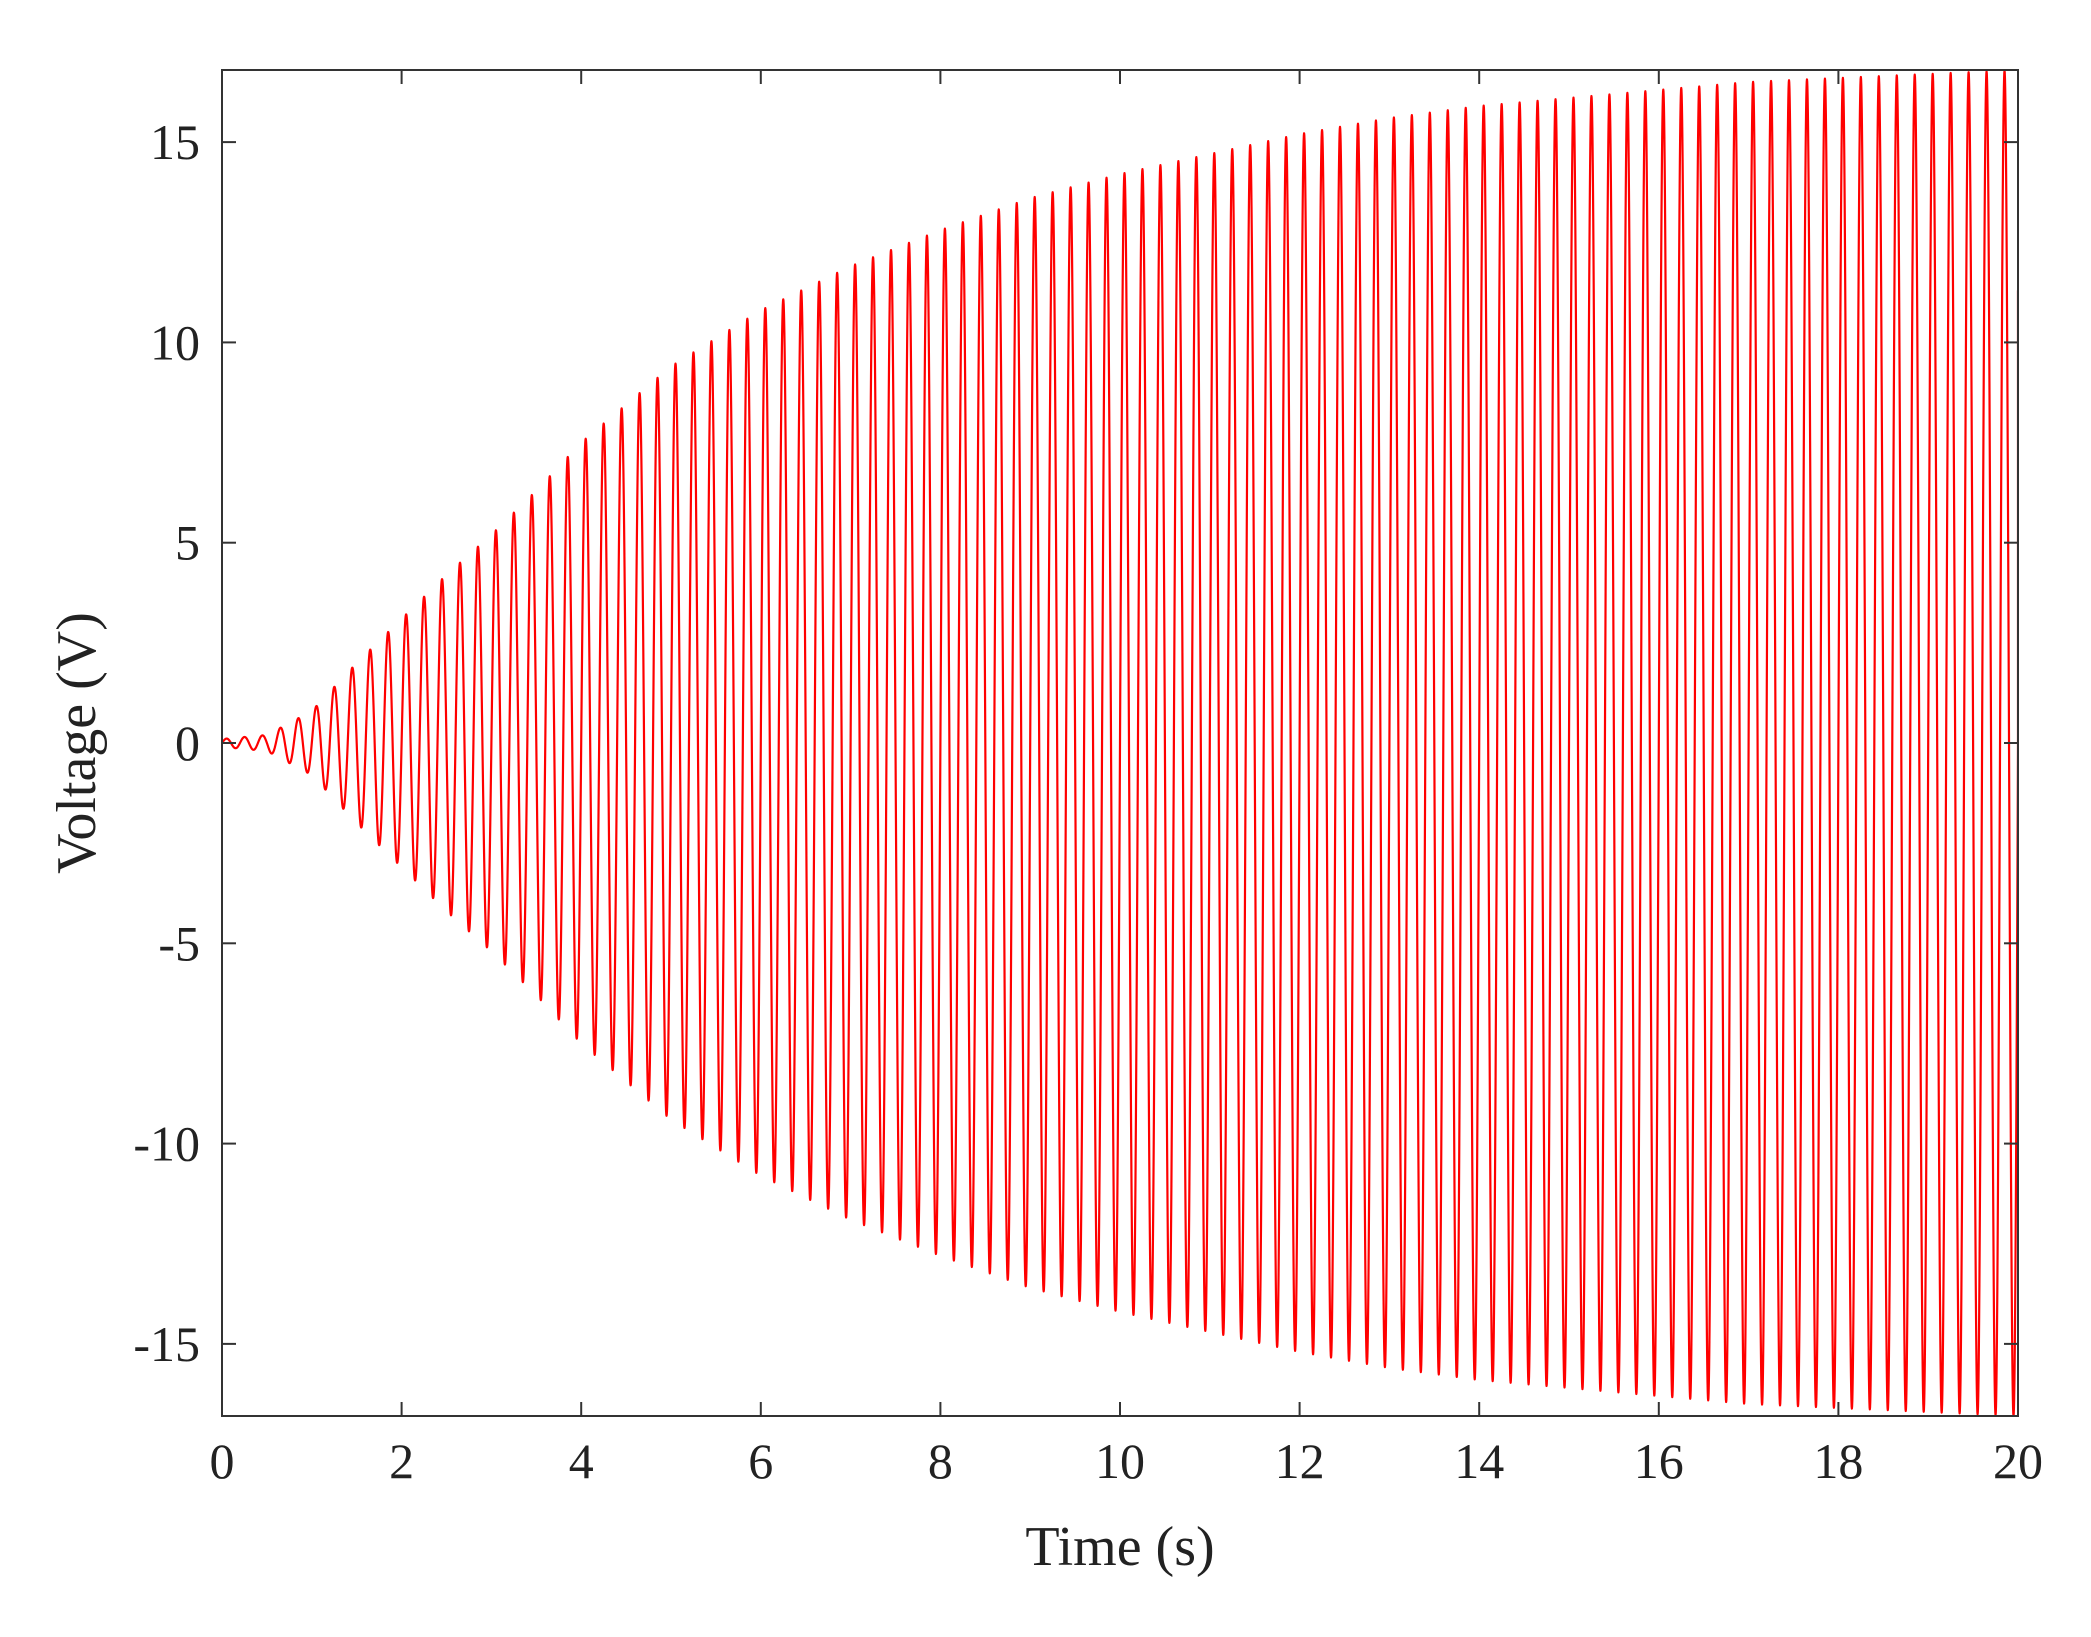  I want to click on x-tick-label: 14, so click(1479, 1461).